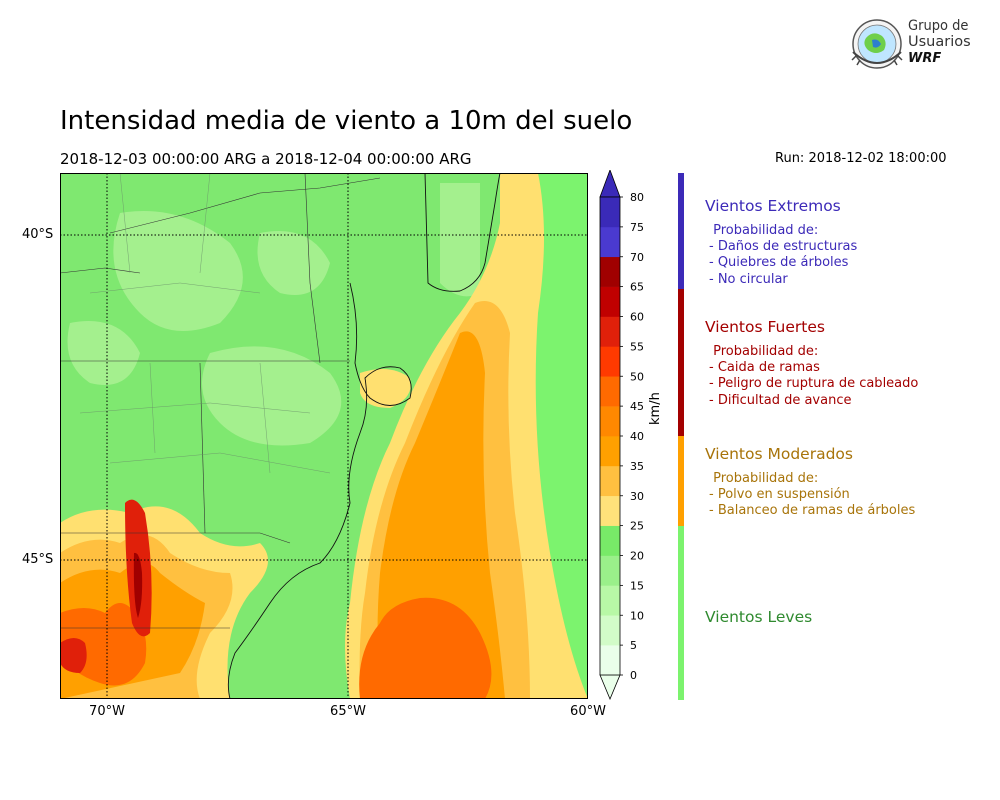 Image resolution: width=1000 pixels, height=800 pixels. What do you see at coordinates (939, 42) in the screenshot?
I see `logo-text-line2: Usuarios` at bounding box center [939, 42].